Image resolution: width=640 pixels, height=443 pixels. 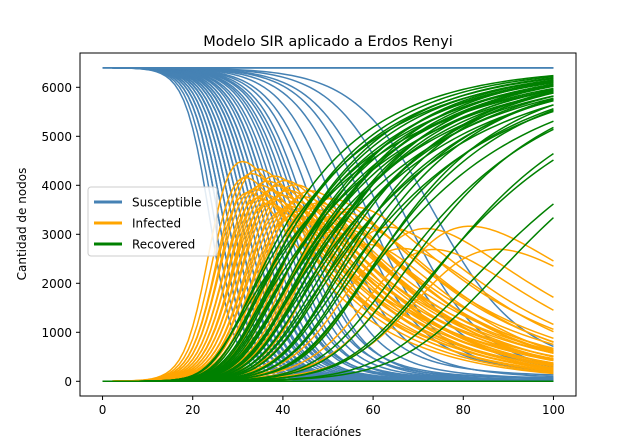 I want to click on y-tick-label: 3000, so click(x=56, y=235).